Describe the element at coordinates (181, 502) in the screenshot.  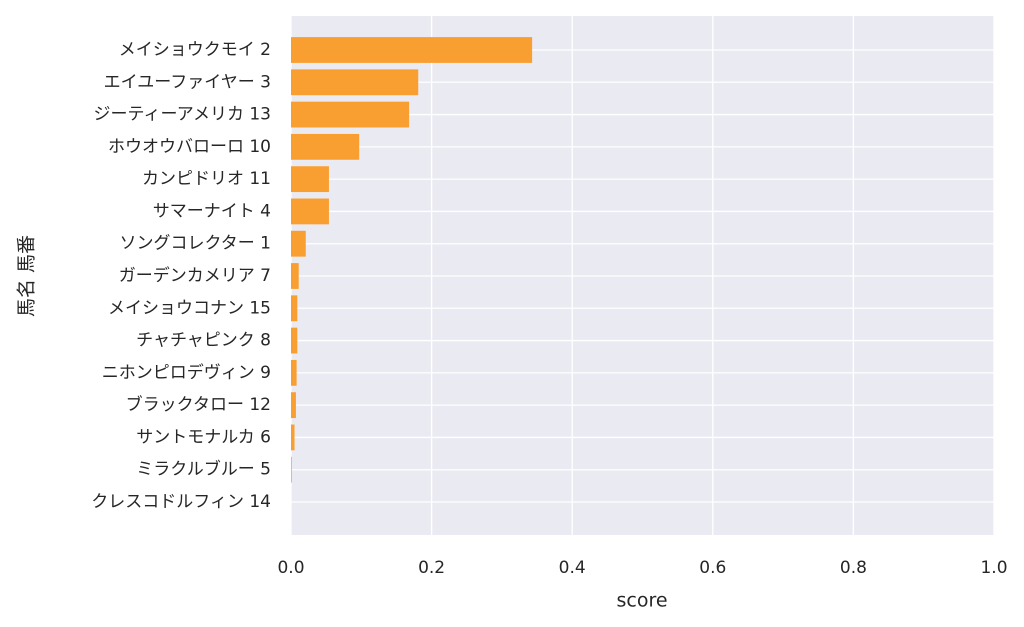
I see `y-tick-label: クレスコドルフィン 14` at that location.